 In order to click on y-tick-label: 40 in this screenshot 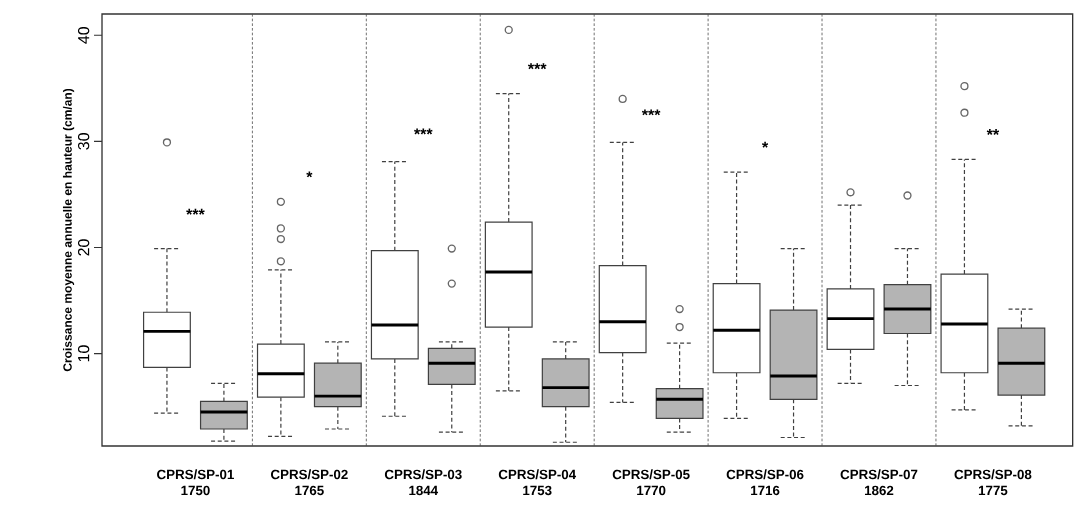, I will do `click(83, 35)`.